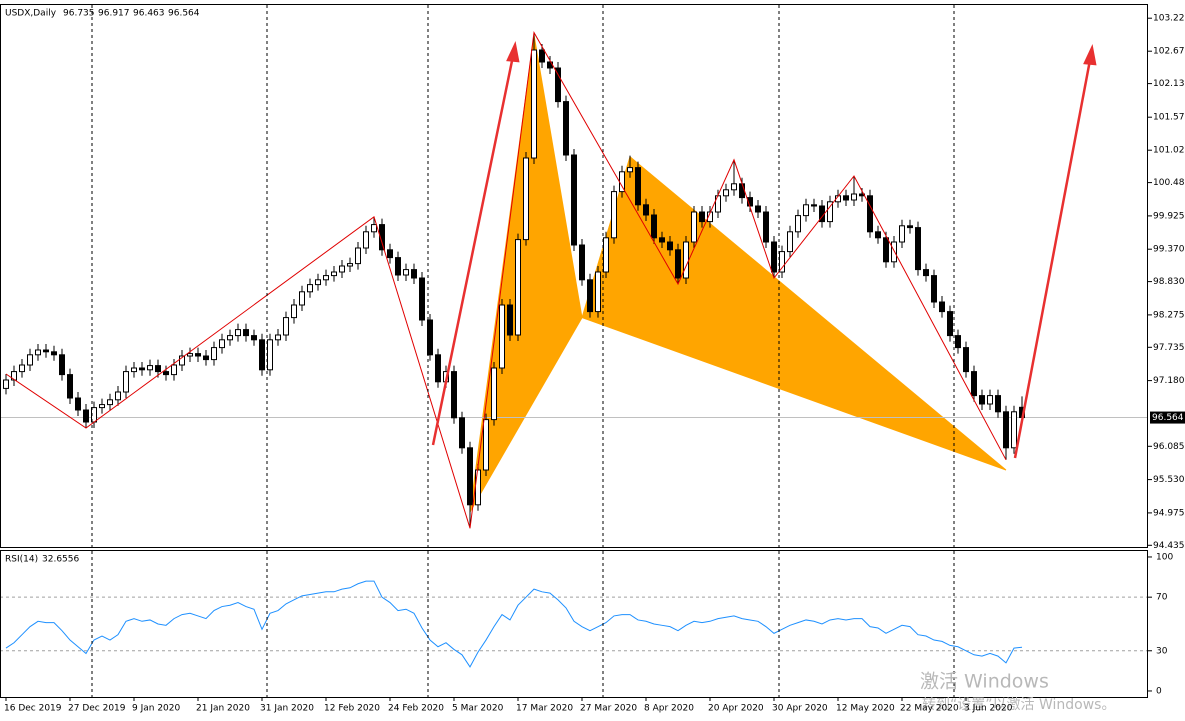 This screenshot has width=1185, height=721. Describe the element at coordinates (184, 14) in the screenshot. I see `ohlc-close: 96.564` at that location.